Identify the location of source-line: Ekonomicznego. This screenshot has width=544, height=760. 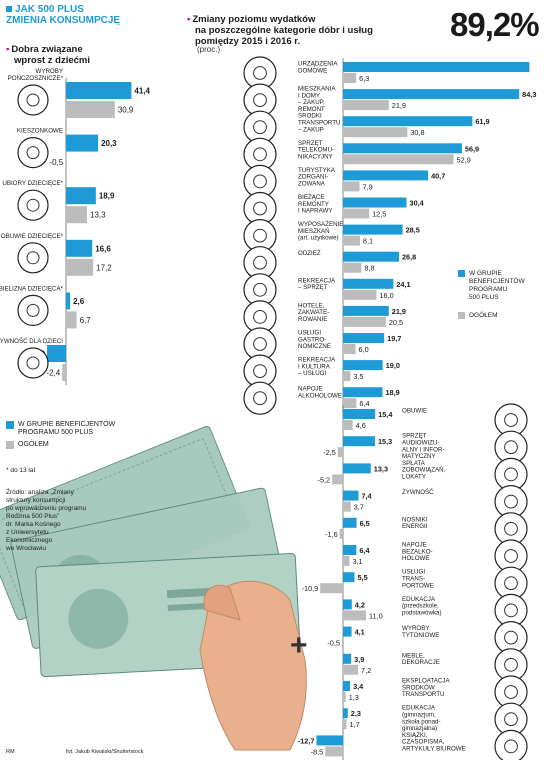
(29, 540).